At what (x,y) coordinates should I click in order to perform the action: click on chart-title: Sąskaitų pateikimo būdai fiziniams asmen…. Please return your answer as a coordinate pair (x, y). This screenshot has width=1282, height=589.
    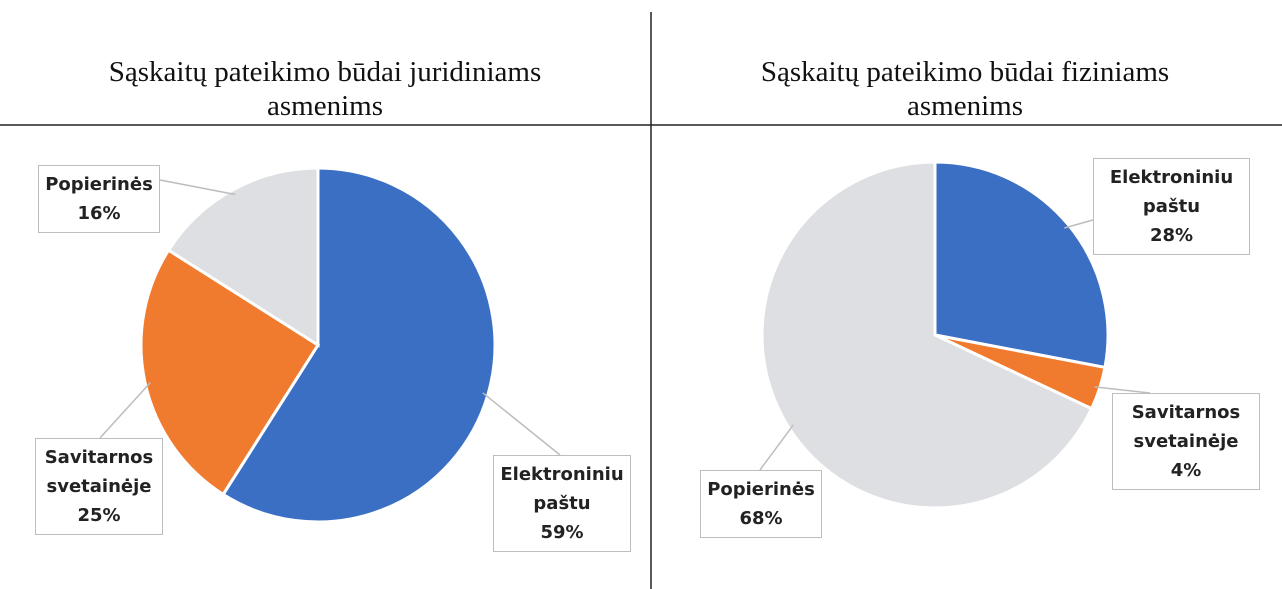
    Looking at the image, I should click on (965, 89).